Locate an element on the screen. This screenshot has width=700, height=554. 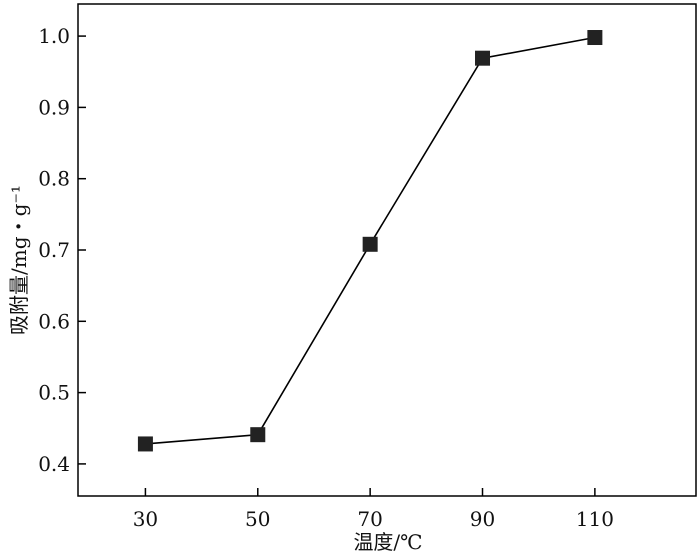
y-tick-label: 0.8 is located at coordinates (54, 179).